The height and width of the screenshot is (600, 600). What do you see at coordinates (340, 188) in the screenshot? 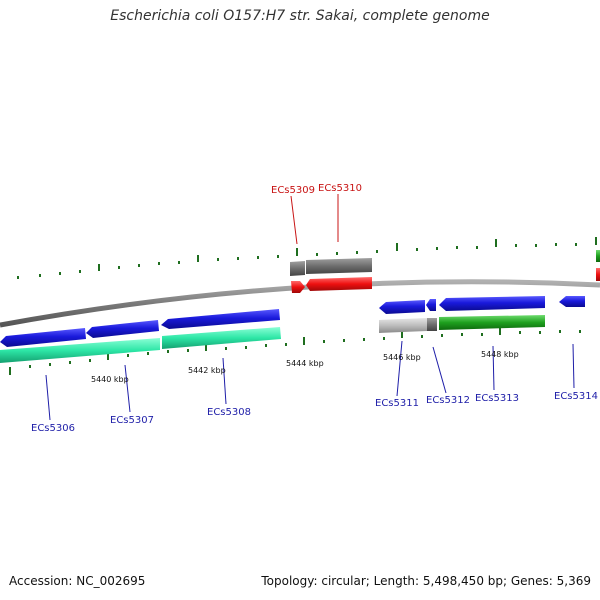
I see `gene-label-ECs5310: ECs5310` at bounding box center [340, 188].